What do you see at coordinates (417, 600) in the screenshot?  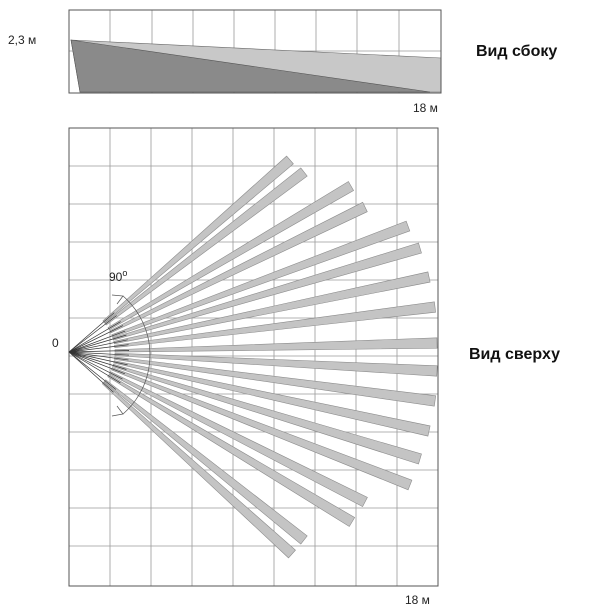 I see `top-view-distance-label: 18 м` at bounding box center [417, 600].